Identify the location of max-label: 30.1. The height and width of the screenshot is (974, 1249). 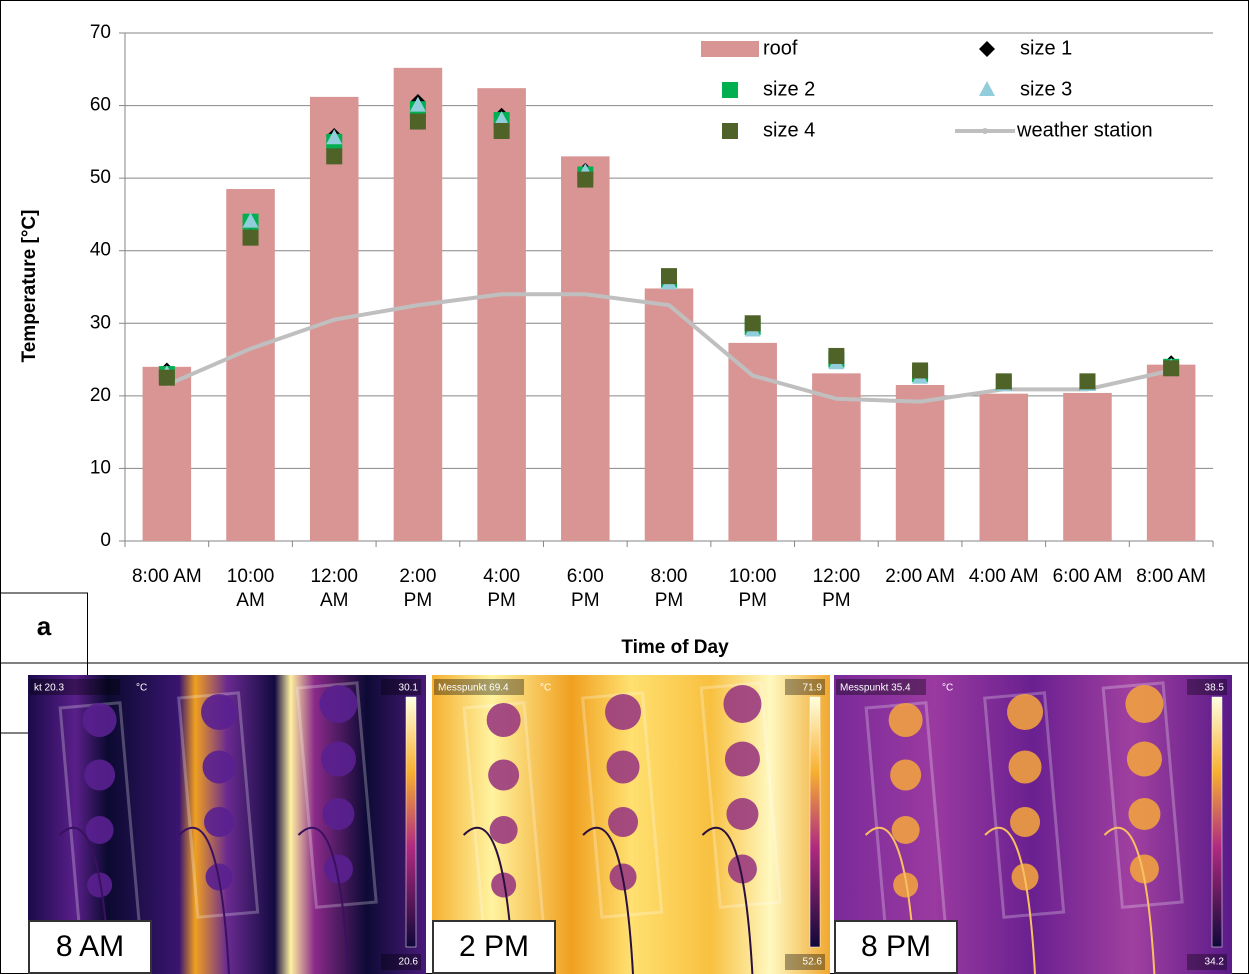
(409, 688).